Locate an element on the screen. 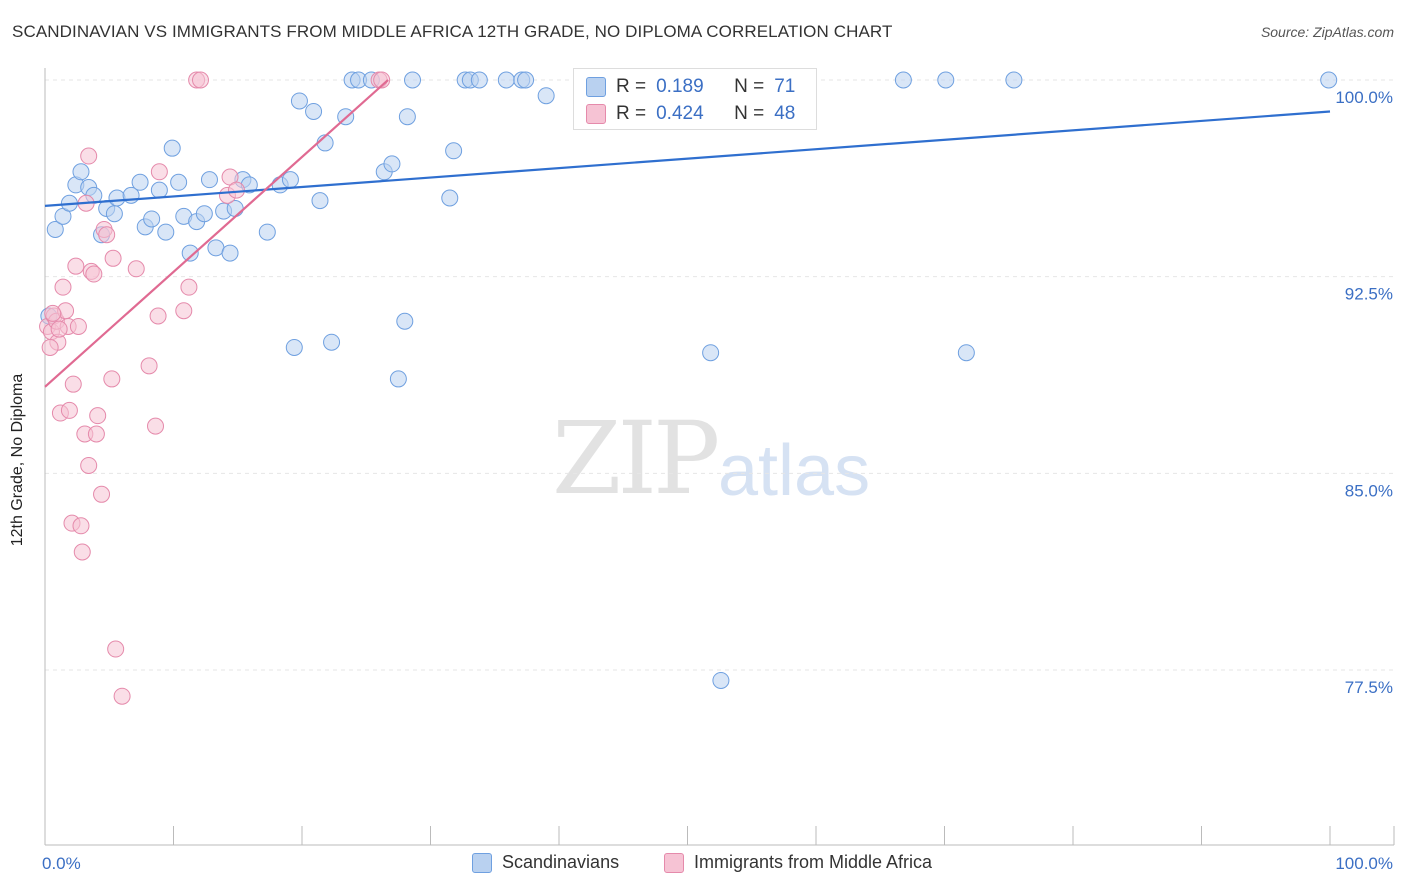 This screenshot has height=892, width=1406. y-tick-label: 100.0% is located at coordinates (1364, 97).